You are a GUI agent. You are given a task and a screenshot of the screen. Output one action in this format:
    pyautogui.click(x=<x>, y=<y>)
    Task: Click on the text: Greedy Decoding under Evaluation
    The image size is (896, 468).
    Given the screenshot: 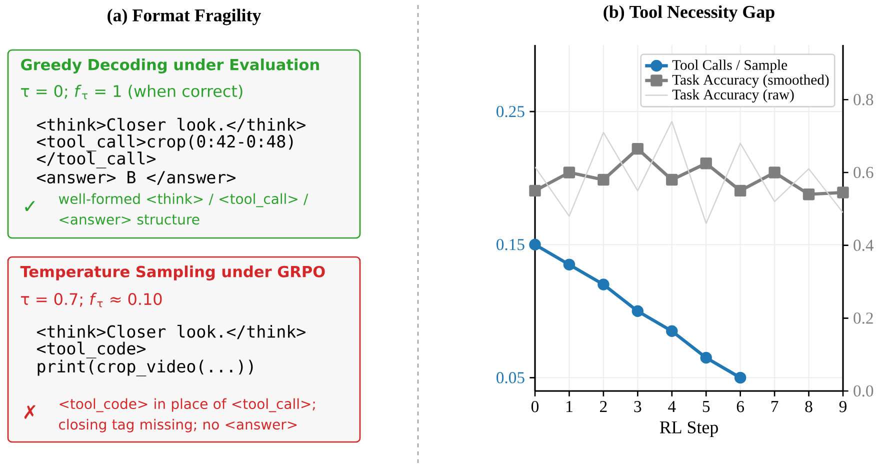 What is the action you would take?
    pyautogui.click(x=170, y=66)
    